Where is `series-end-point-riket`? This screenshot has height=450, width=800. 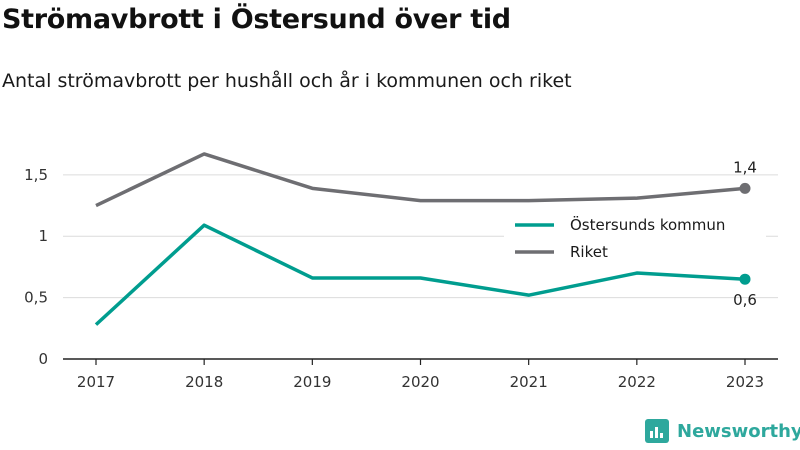
series-end-point-riket is located at coordinates (745, 188).